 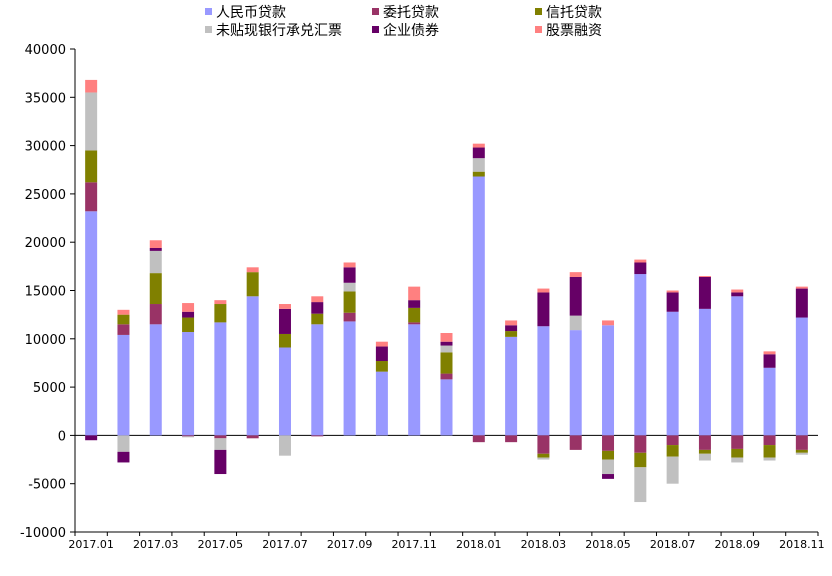 What do you see at coordinates (544, 544) in the screenshot?
I see `x-tick-label: 2018.03` at bounding box center [544, 544].